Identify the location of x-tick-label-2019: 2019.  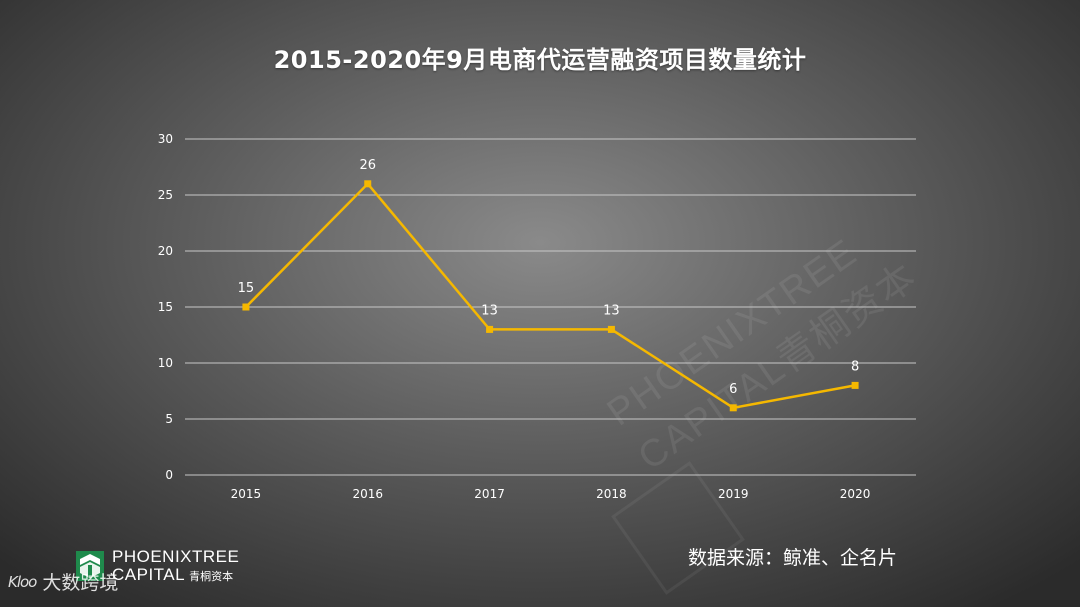
(733, 494).